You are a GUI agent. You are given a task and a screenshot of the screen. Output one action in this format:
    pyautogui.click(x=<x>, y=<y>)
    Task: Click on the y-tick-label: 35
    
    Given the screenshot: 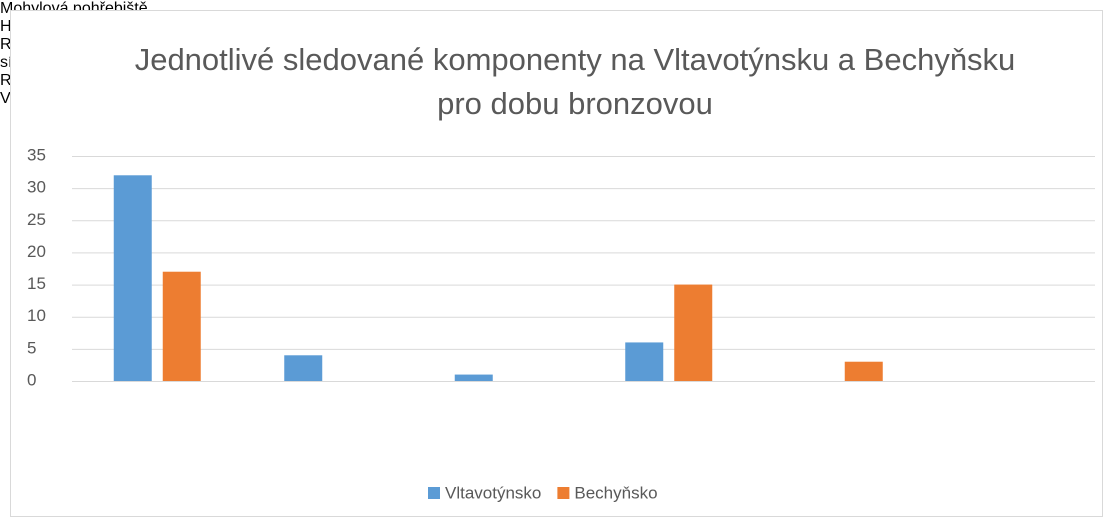 What is the action you would take?
    pyautogui.click(x=36, y=154)
    